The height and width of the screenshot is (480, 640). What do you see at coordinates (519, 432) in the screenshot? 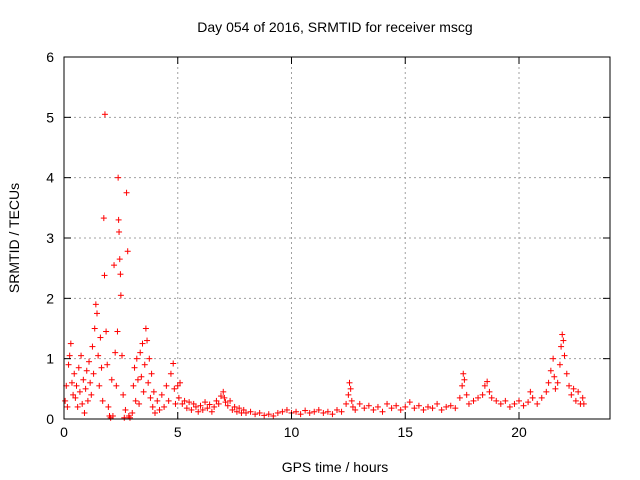
I see `x-tick-label: 20` at bounding box center [519, 432].